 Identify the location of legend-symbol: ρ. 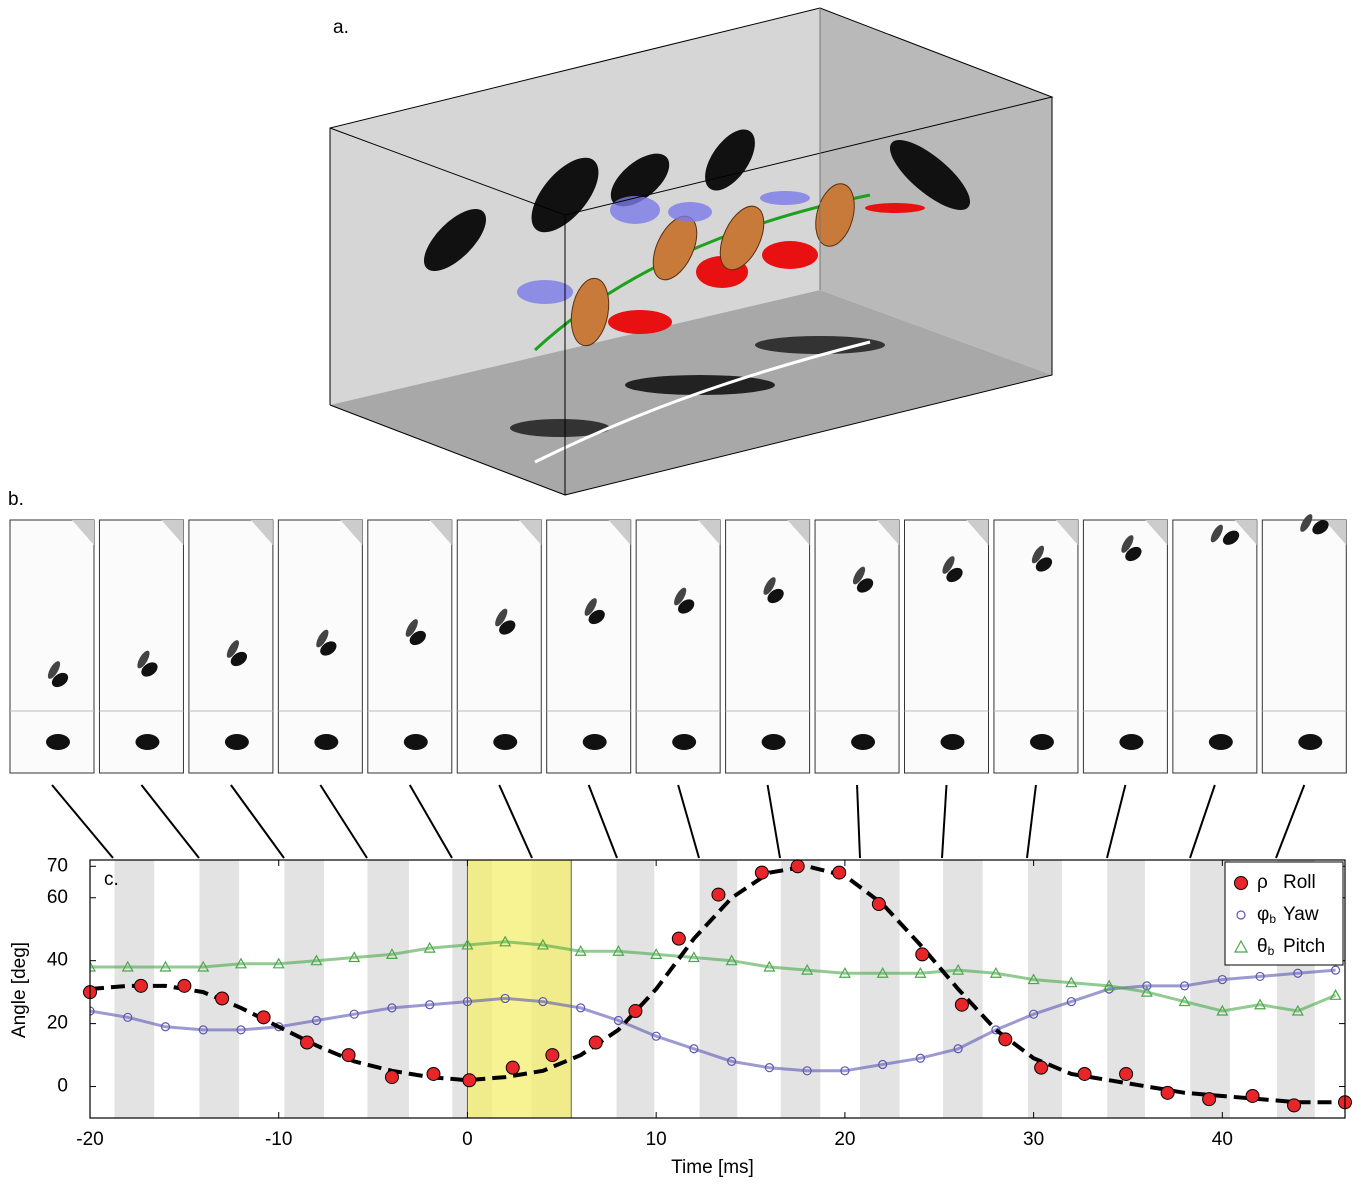
(1262, 882).